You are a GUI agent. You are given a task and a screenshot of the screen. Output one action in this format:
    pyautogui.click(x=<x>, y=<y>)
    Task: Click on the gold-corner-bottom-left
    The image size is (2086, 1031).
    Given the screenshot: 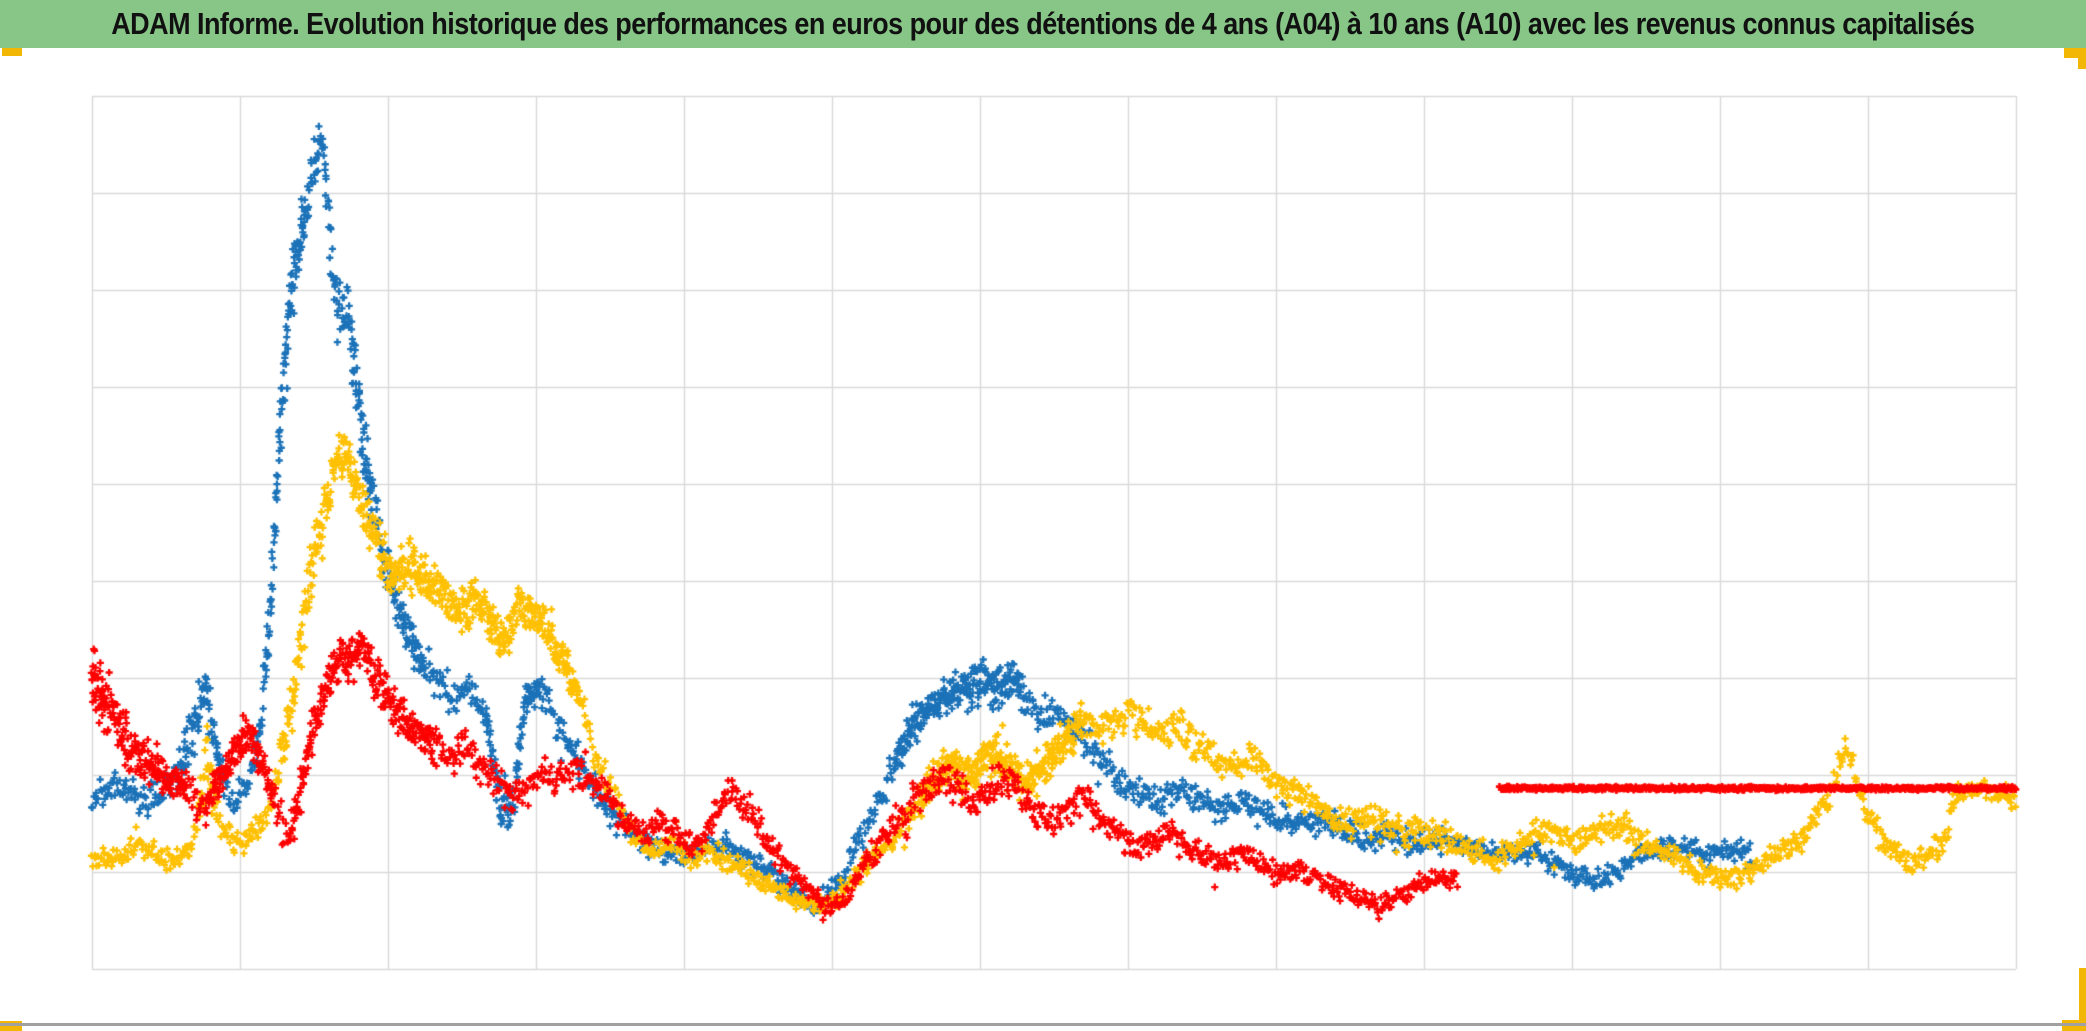 What is the action you would take?
    pyautogui.click(x=11, y=1026)
    